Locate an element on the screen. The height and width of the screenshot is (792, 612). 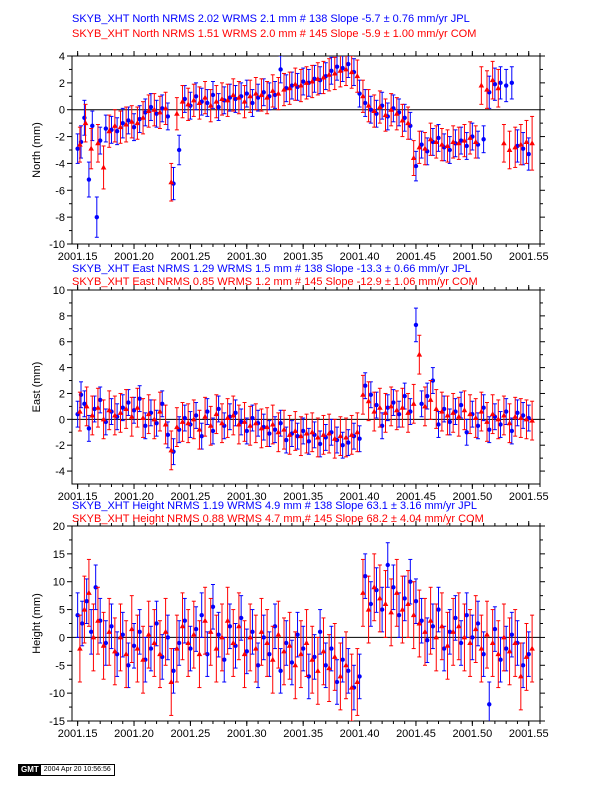
series-com is located at coordinates (306, 129).